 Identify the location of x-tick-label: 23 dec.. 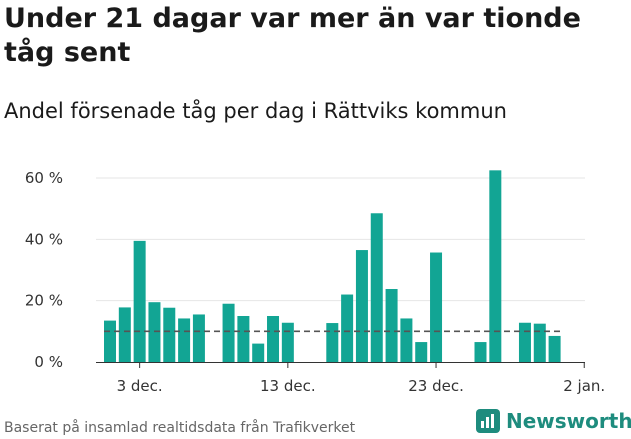
(436, 386).